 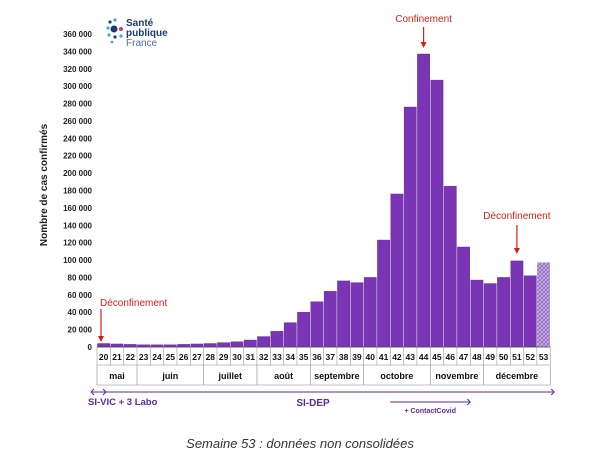 I want to click on y-tick-label: 140 000, so click(x=77, y=225).